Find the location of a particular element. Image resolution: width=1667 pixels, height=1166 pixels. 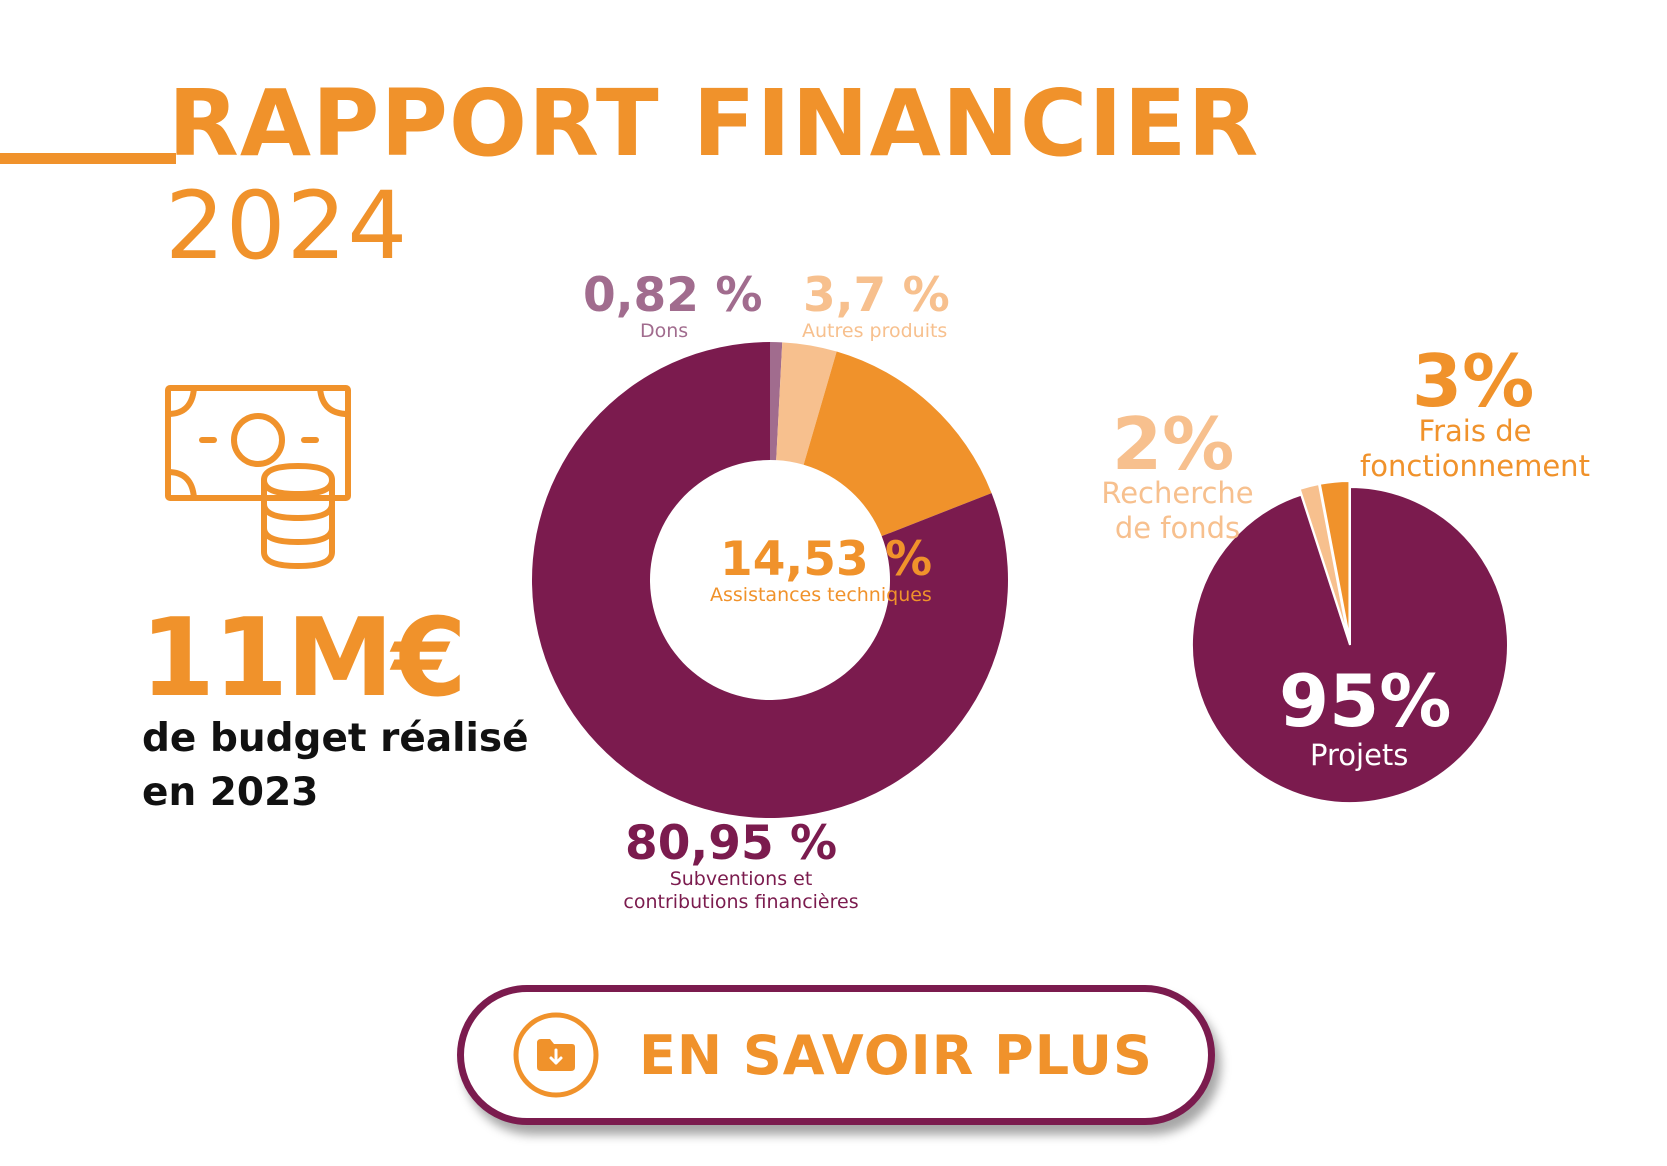

page-year: 2024 is located at coordinates (287, 226).